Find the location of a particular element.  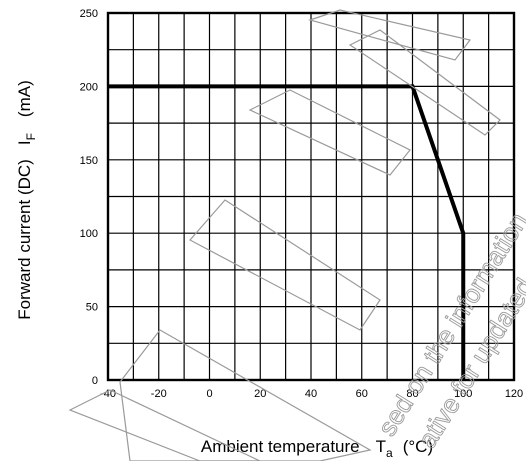

y-axis-label: Forward current (DC) IF (mA) is located at coordinates (26, 200).